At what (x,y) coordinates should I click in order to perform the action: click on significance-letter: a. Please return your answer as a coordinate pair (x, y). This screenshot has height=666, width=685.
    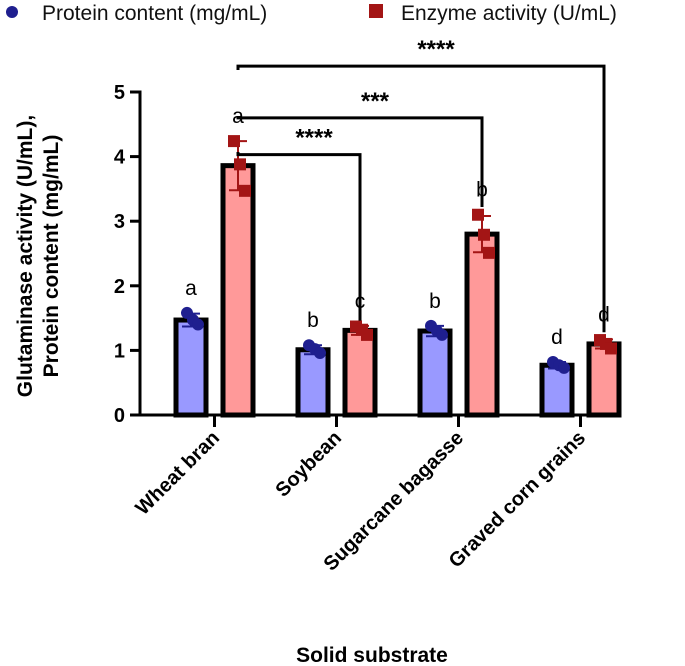
    Looking at the image, I should click on (191, 288).